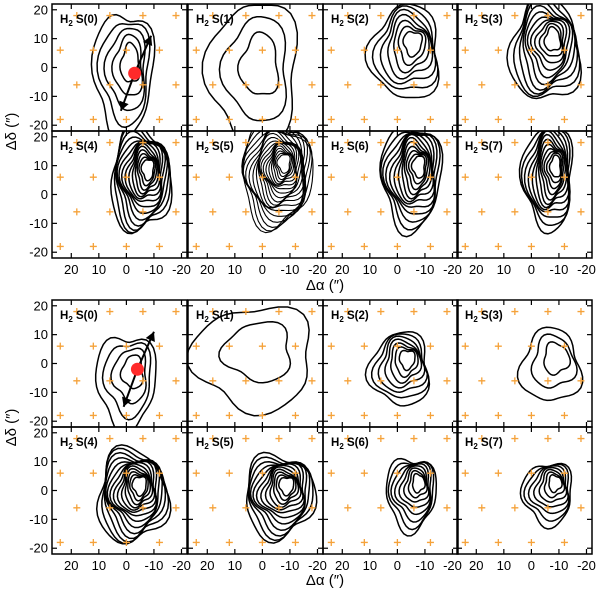 This screenshot has width=600, height=589. Describe the element at coordinates (586, 269) in the screenshot. I see `x-tick-label: -20` at that location.